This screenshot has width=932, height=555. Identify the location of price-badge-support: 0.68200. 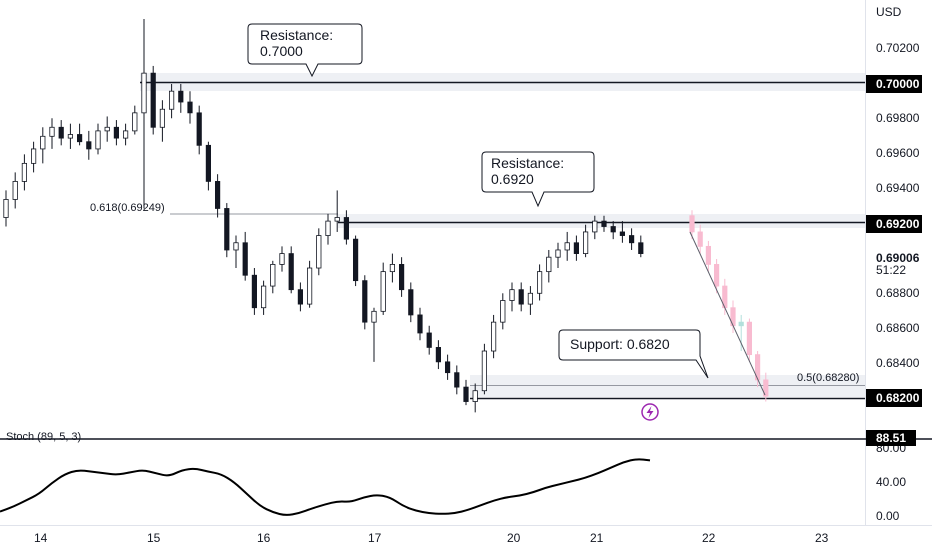
(894, 398).